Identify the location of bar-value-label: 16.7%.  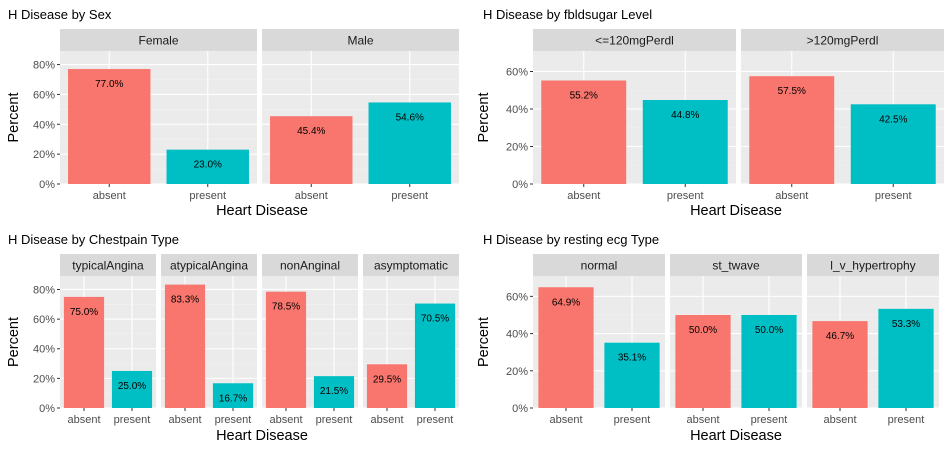
(233, 398).